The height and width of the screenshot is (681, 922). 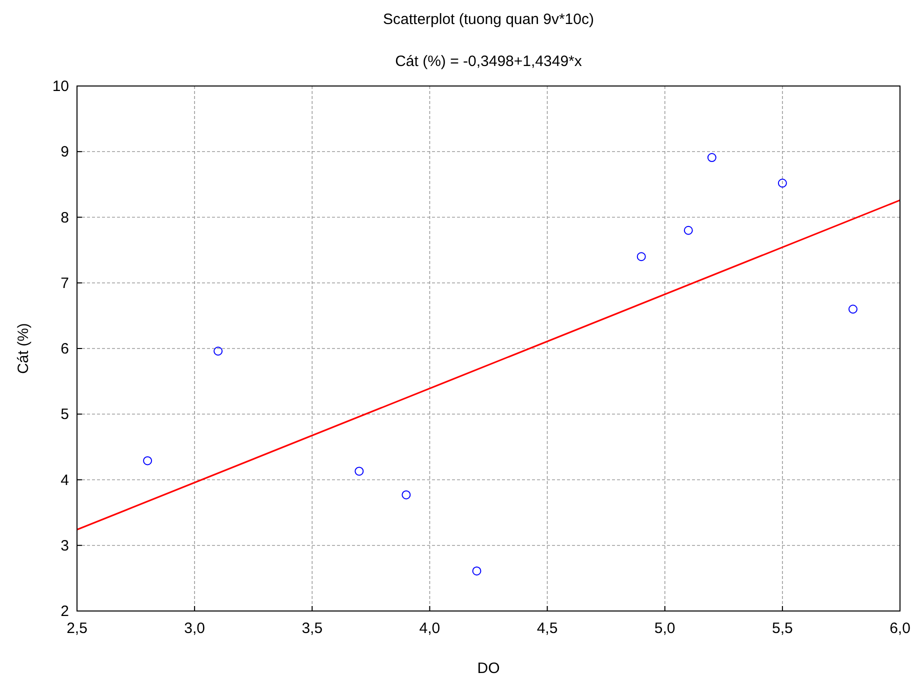 I want to click on x-tick-label: 2,5, so click(x=77, y=628).